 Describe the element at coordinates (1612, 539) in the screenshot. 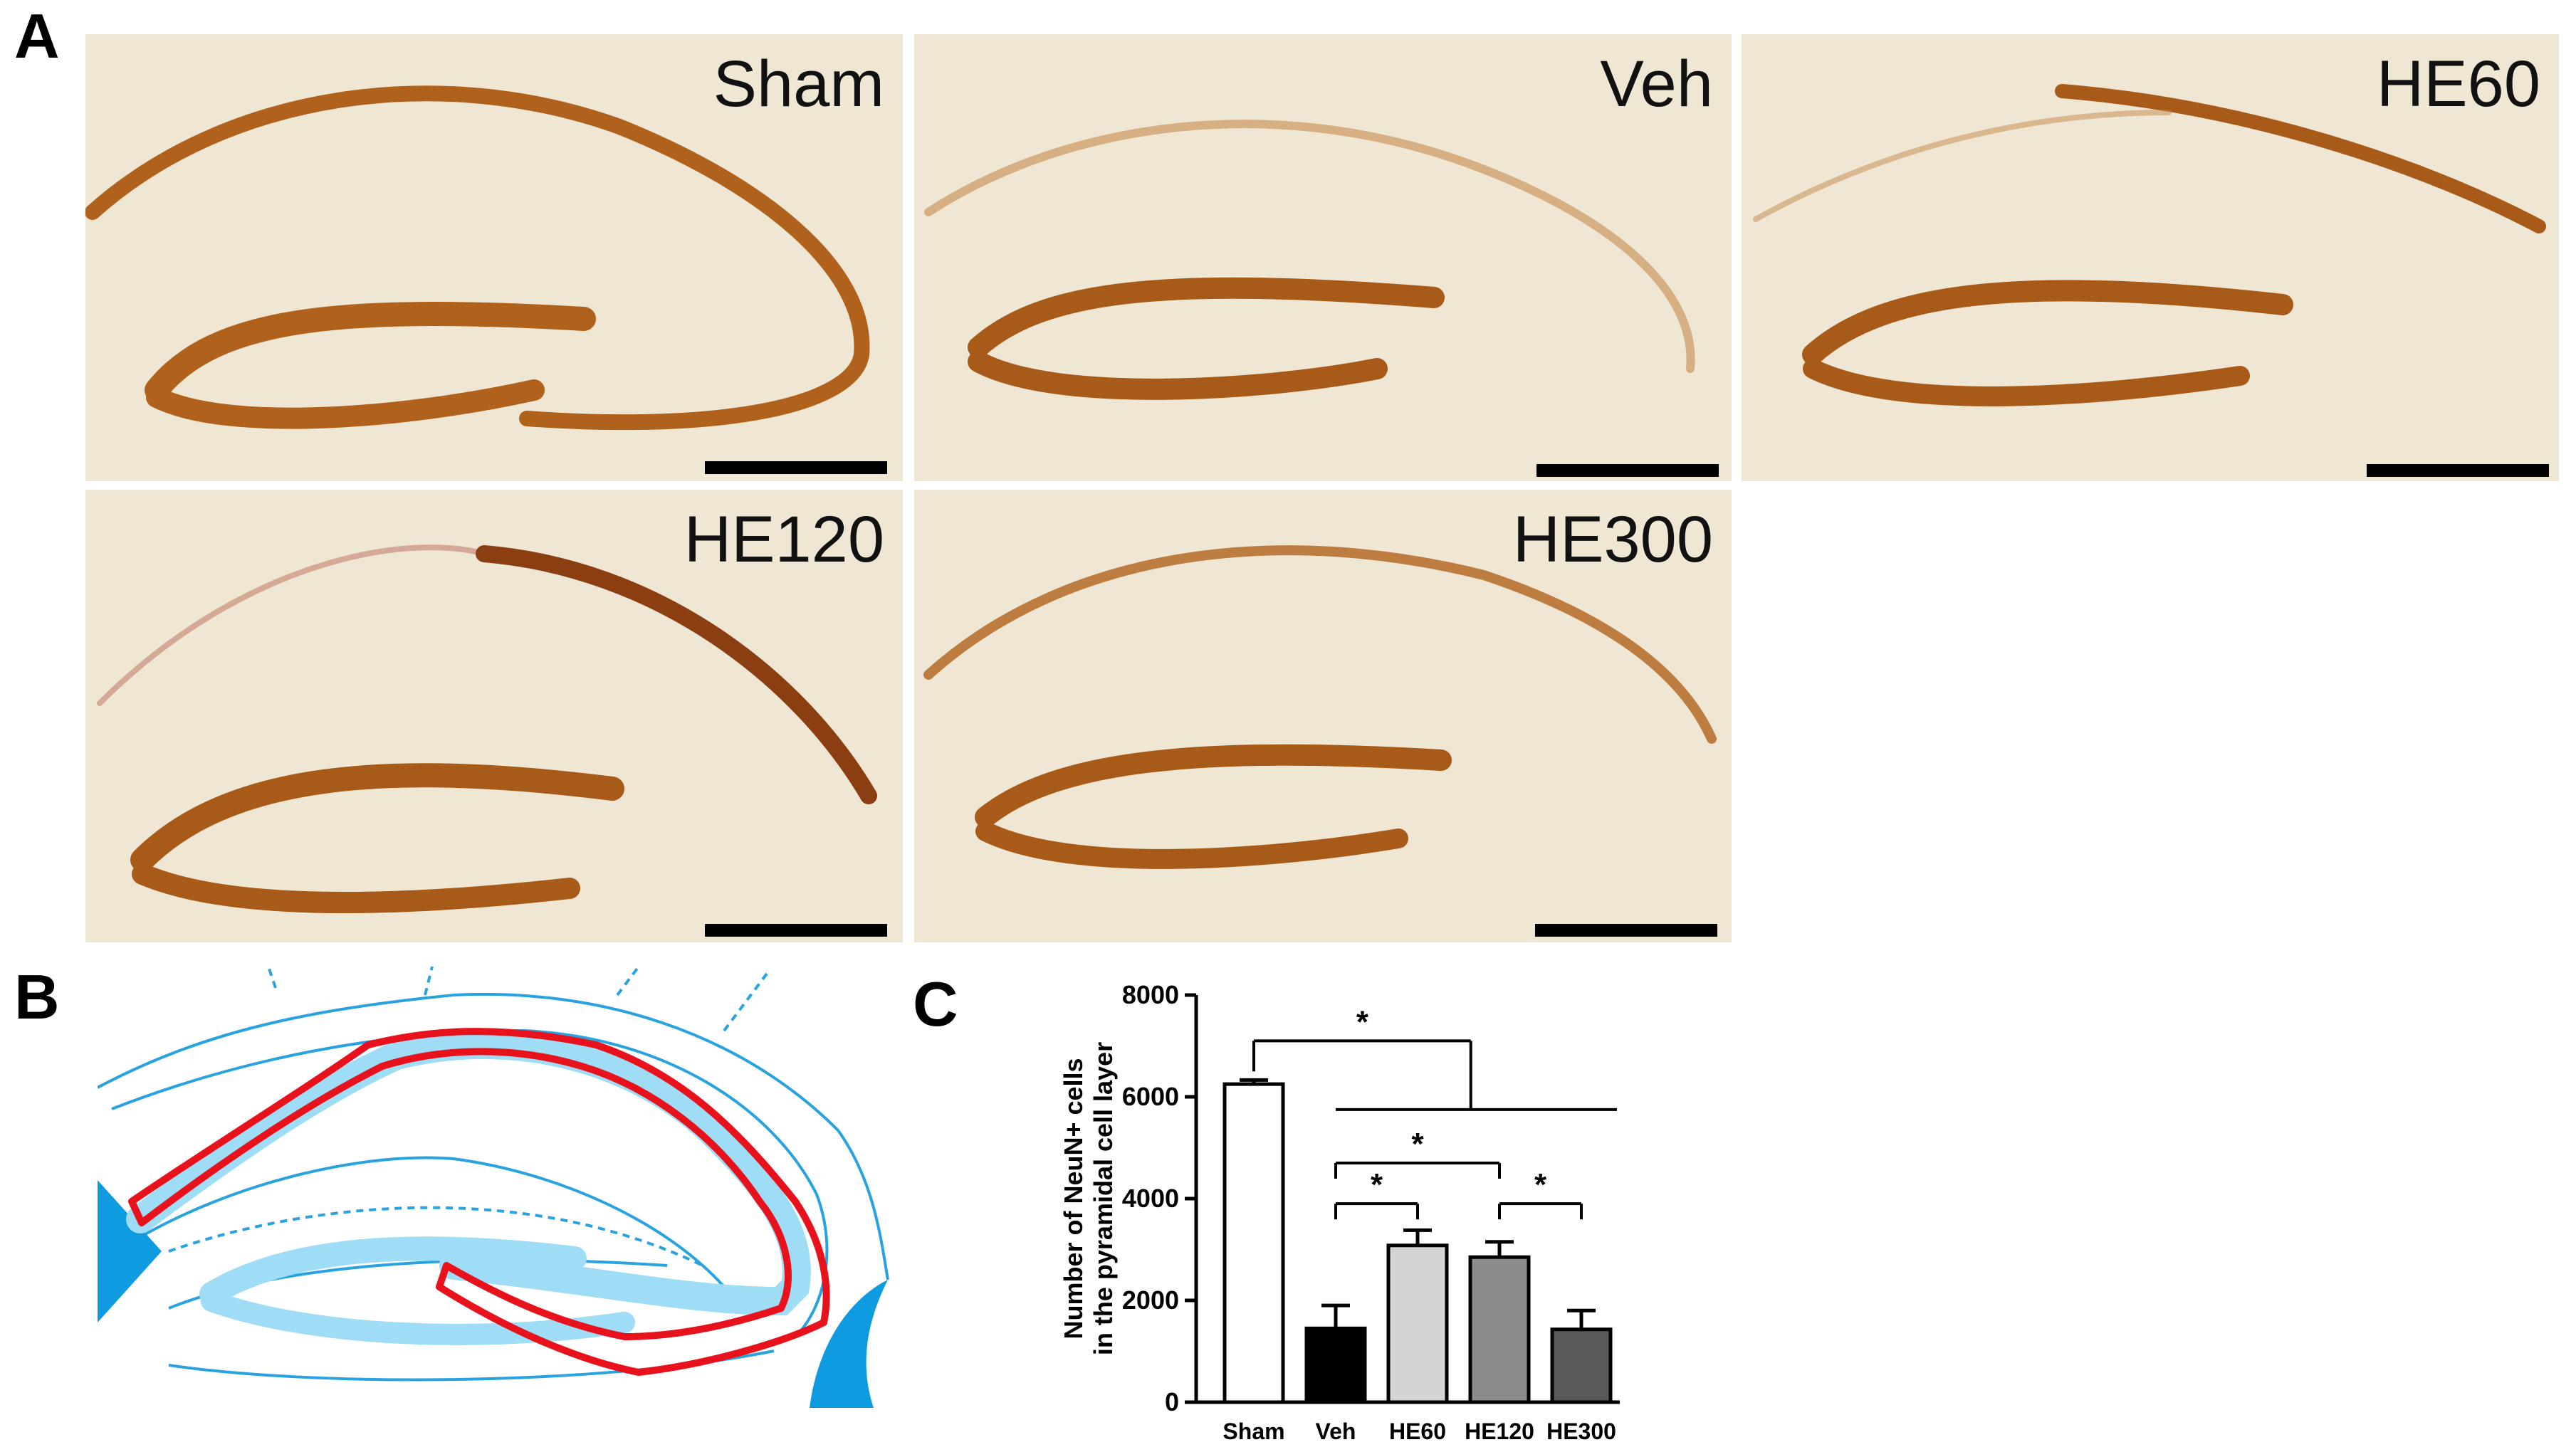

I see `micrograph-label: HE300` at that location.